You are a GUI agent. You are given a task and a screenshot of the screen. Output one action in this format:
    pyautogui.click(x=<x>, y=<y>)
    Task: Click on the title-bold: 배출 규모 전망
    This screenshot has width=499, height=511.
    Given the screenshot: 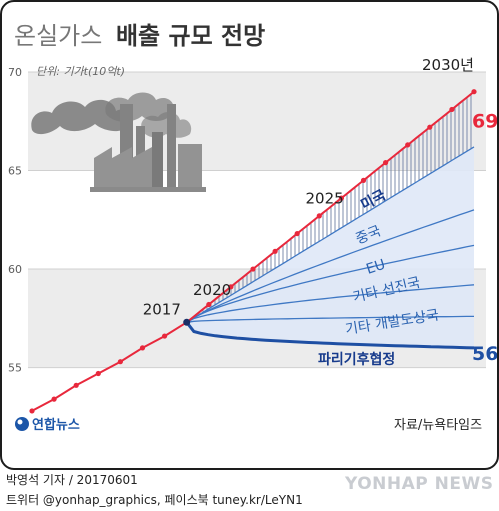 What is the action you would take?
    pyautogui.click(x=190, y=36)
    